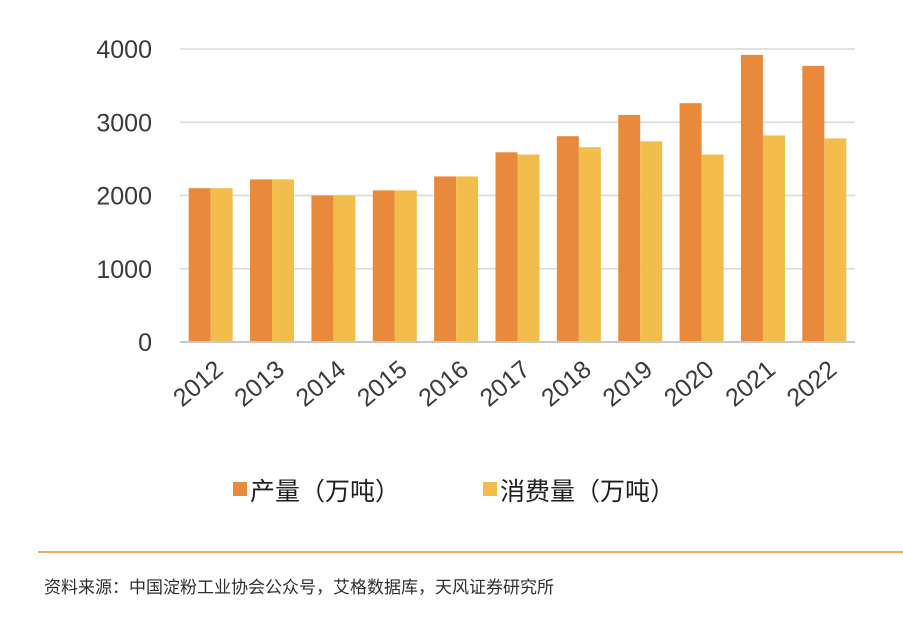  Describe the element at coordinates (325, 491) in the screenshot. I see `legend-label-production: 产量（万吨）` at that location.